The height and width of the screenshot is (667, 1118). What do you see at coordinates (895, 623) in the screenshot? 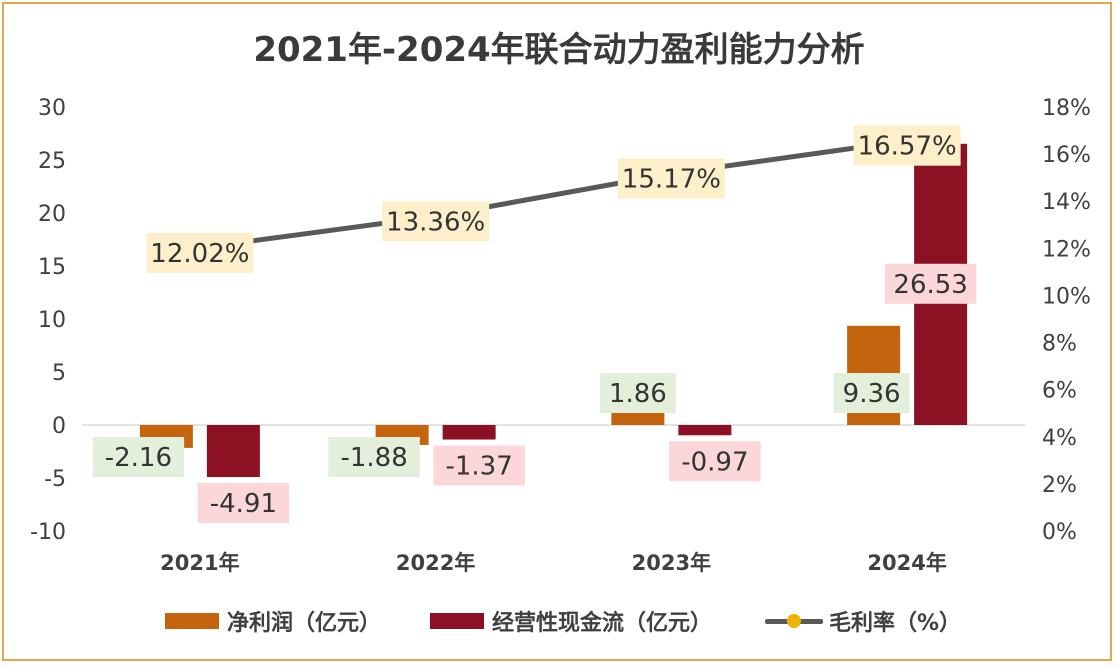
I see `legend-label-gross-margin: 毛利率（%）` at bounding box center [895, 623].